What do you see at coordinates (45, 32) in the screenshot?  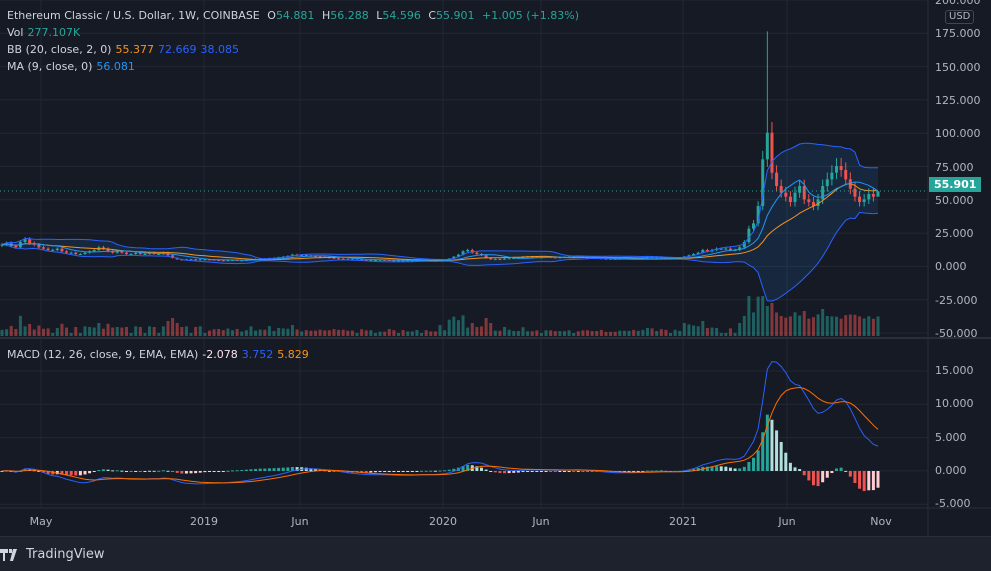 I see `volume-legend: Vol 277.107K` at bounding box center [45, 32].